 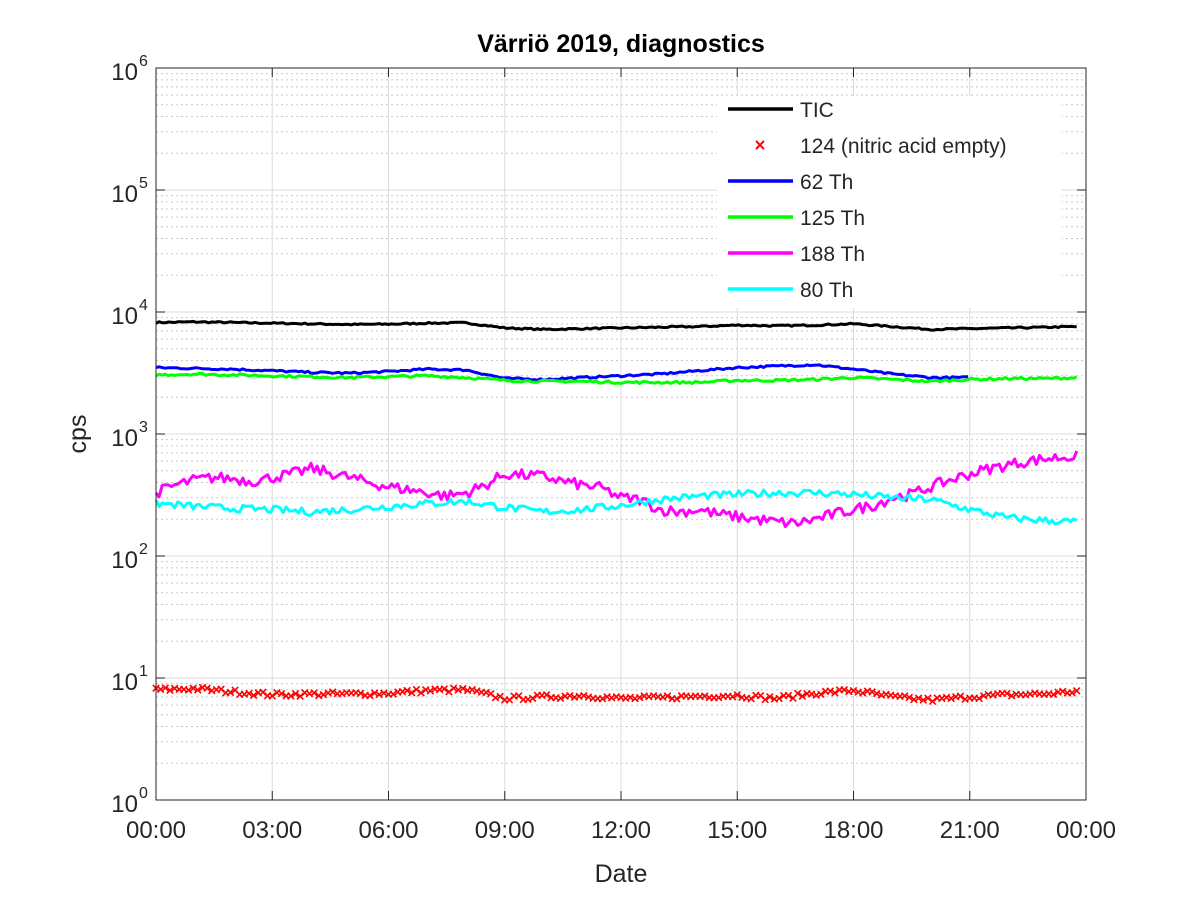 What do you see at coordinates (388, 830) in the screenshot?
I see `x-tick-label: 06:00` at bounding box center [388, 830].